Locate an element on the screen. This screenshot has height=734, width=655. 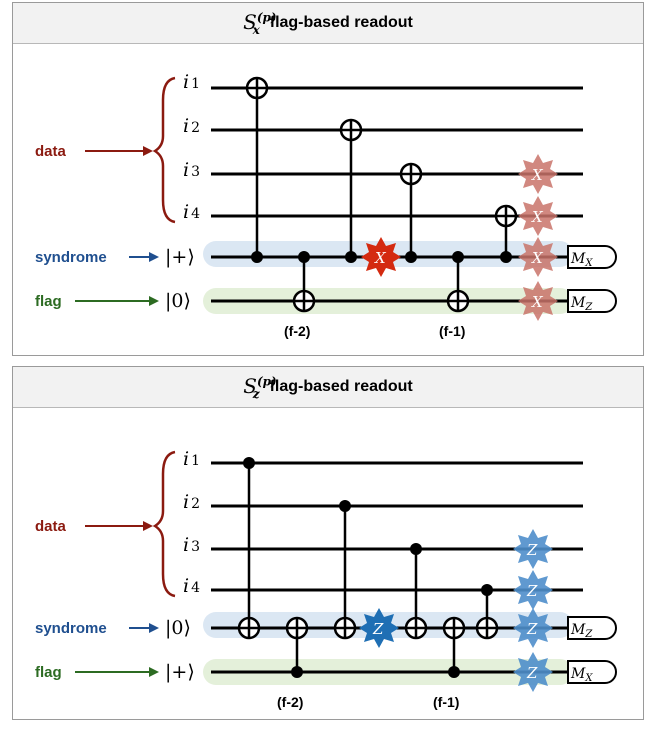
propagated-errors-z is located at coordinates (533, 610).